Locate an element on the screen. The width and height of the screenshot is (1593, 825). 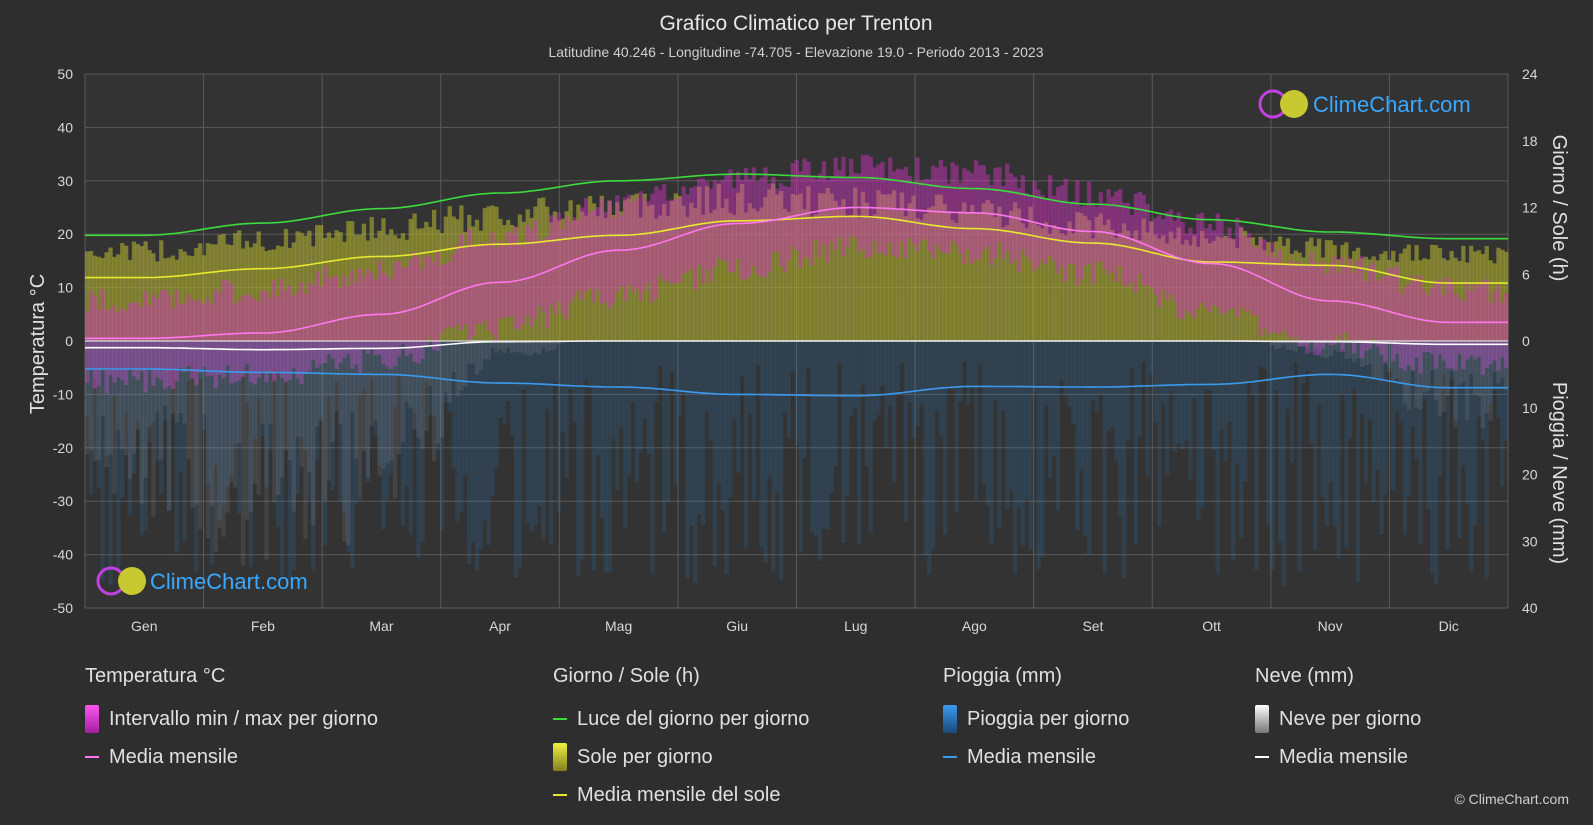
legend-item-sun-mean: Media mensile del sole is located at coordinates (681, 795).